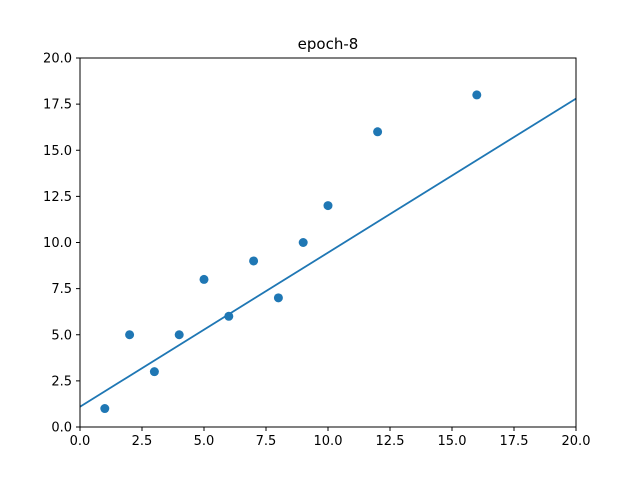 Image resolution: width=640 pixels, height=480 pixels. What do you see at coordinates (576, 441) in the screenshot?
I see `x-tick-label: 20.0` at bounding box center [576, 441].